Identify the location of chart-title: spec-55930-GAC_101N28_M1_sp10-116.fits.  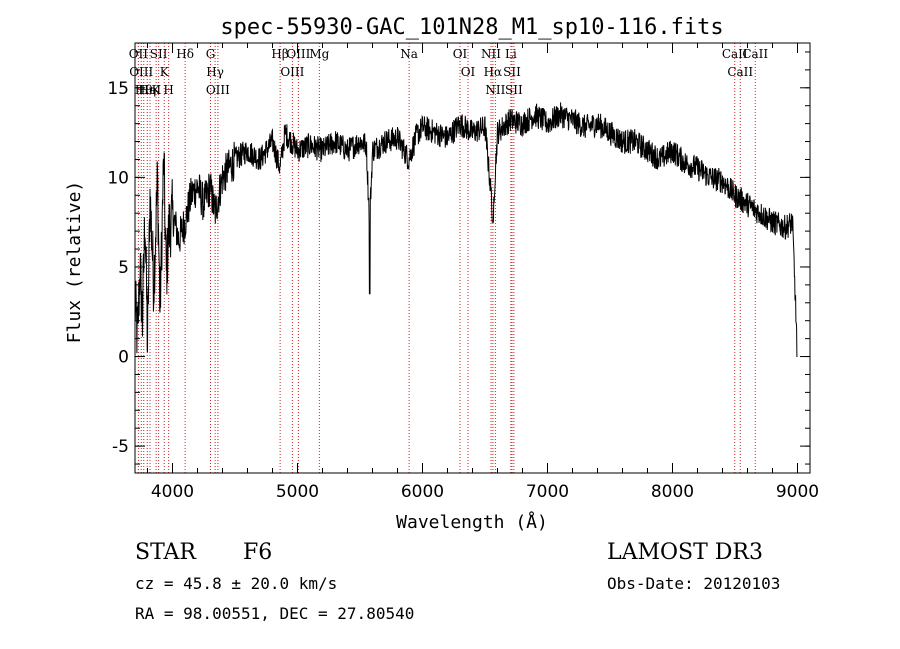
(471, 27).